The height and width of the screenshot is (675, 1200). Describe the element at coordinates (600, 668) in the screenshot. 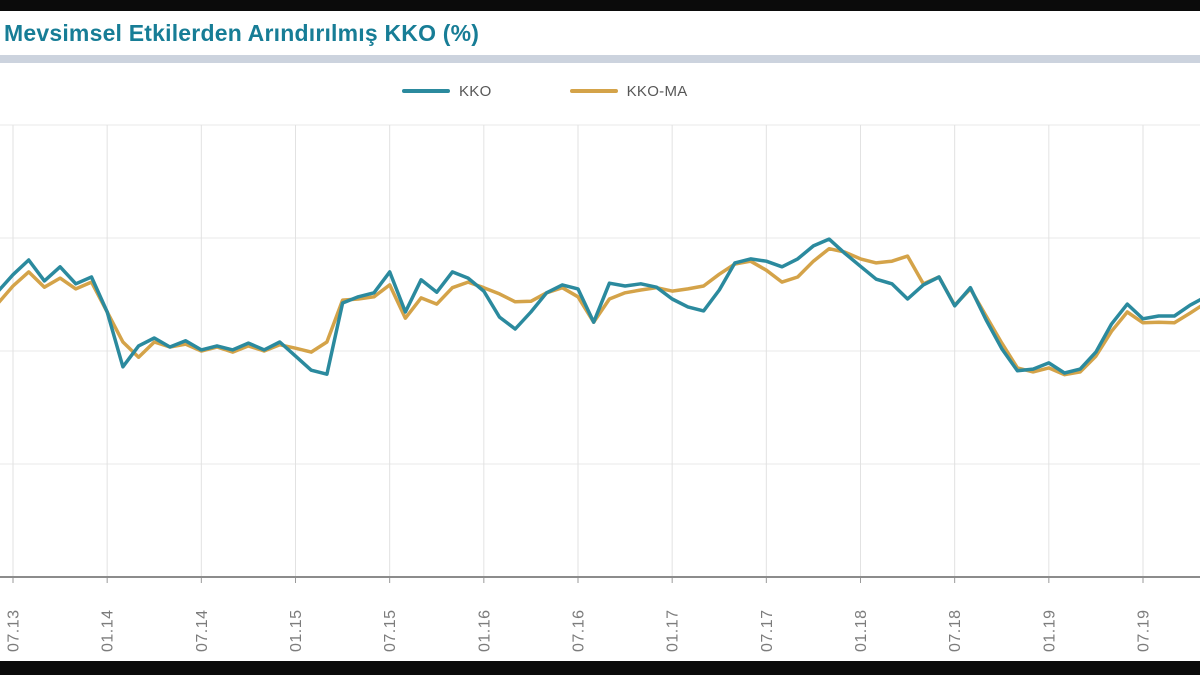

I see `letterbox-bottom` at that location.